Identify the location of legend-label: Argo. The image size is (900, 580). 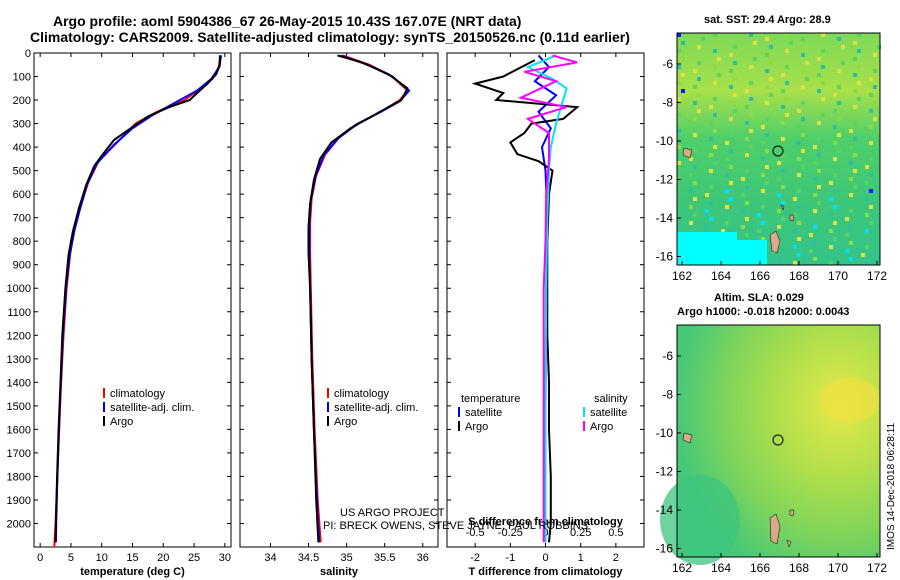
(476, 427).